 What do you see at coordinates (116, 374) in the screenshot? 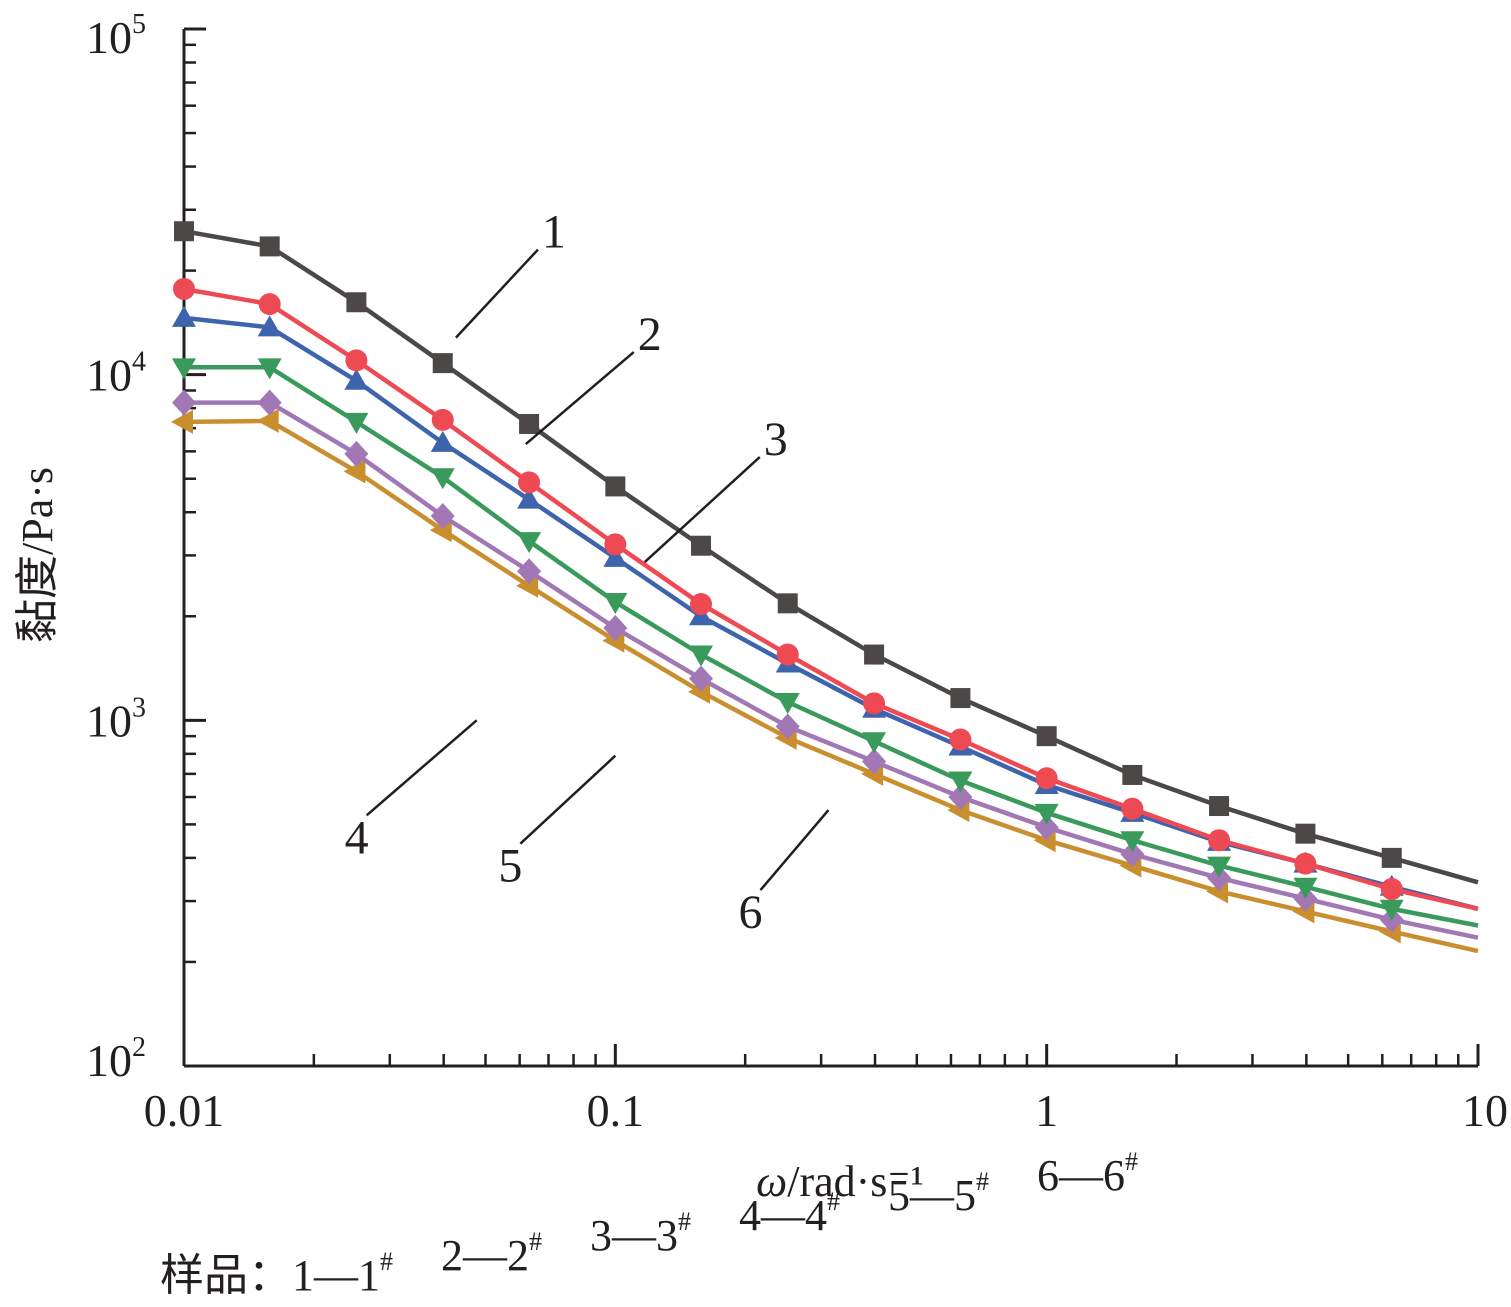
I see `y-tick-label: 10⁴` at bounding box center [116, 374].